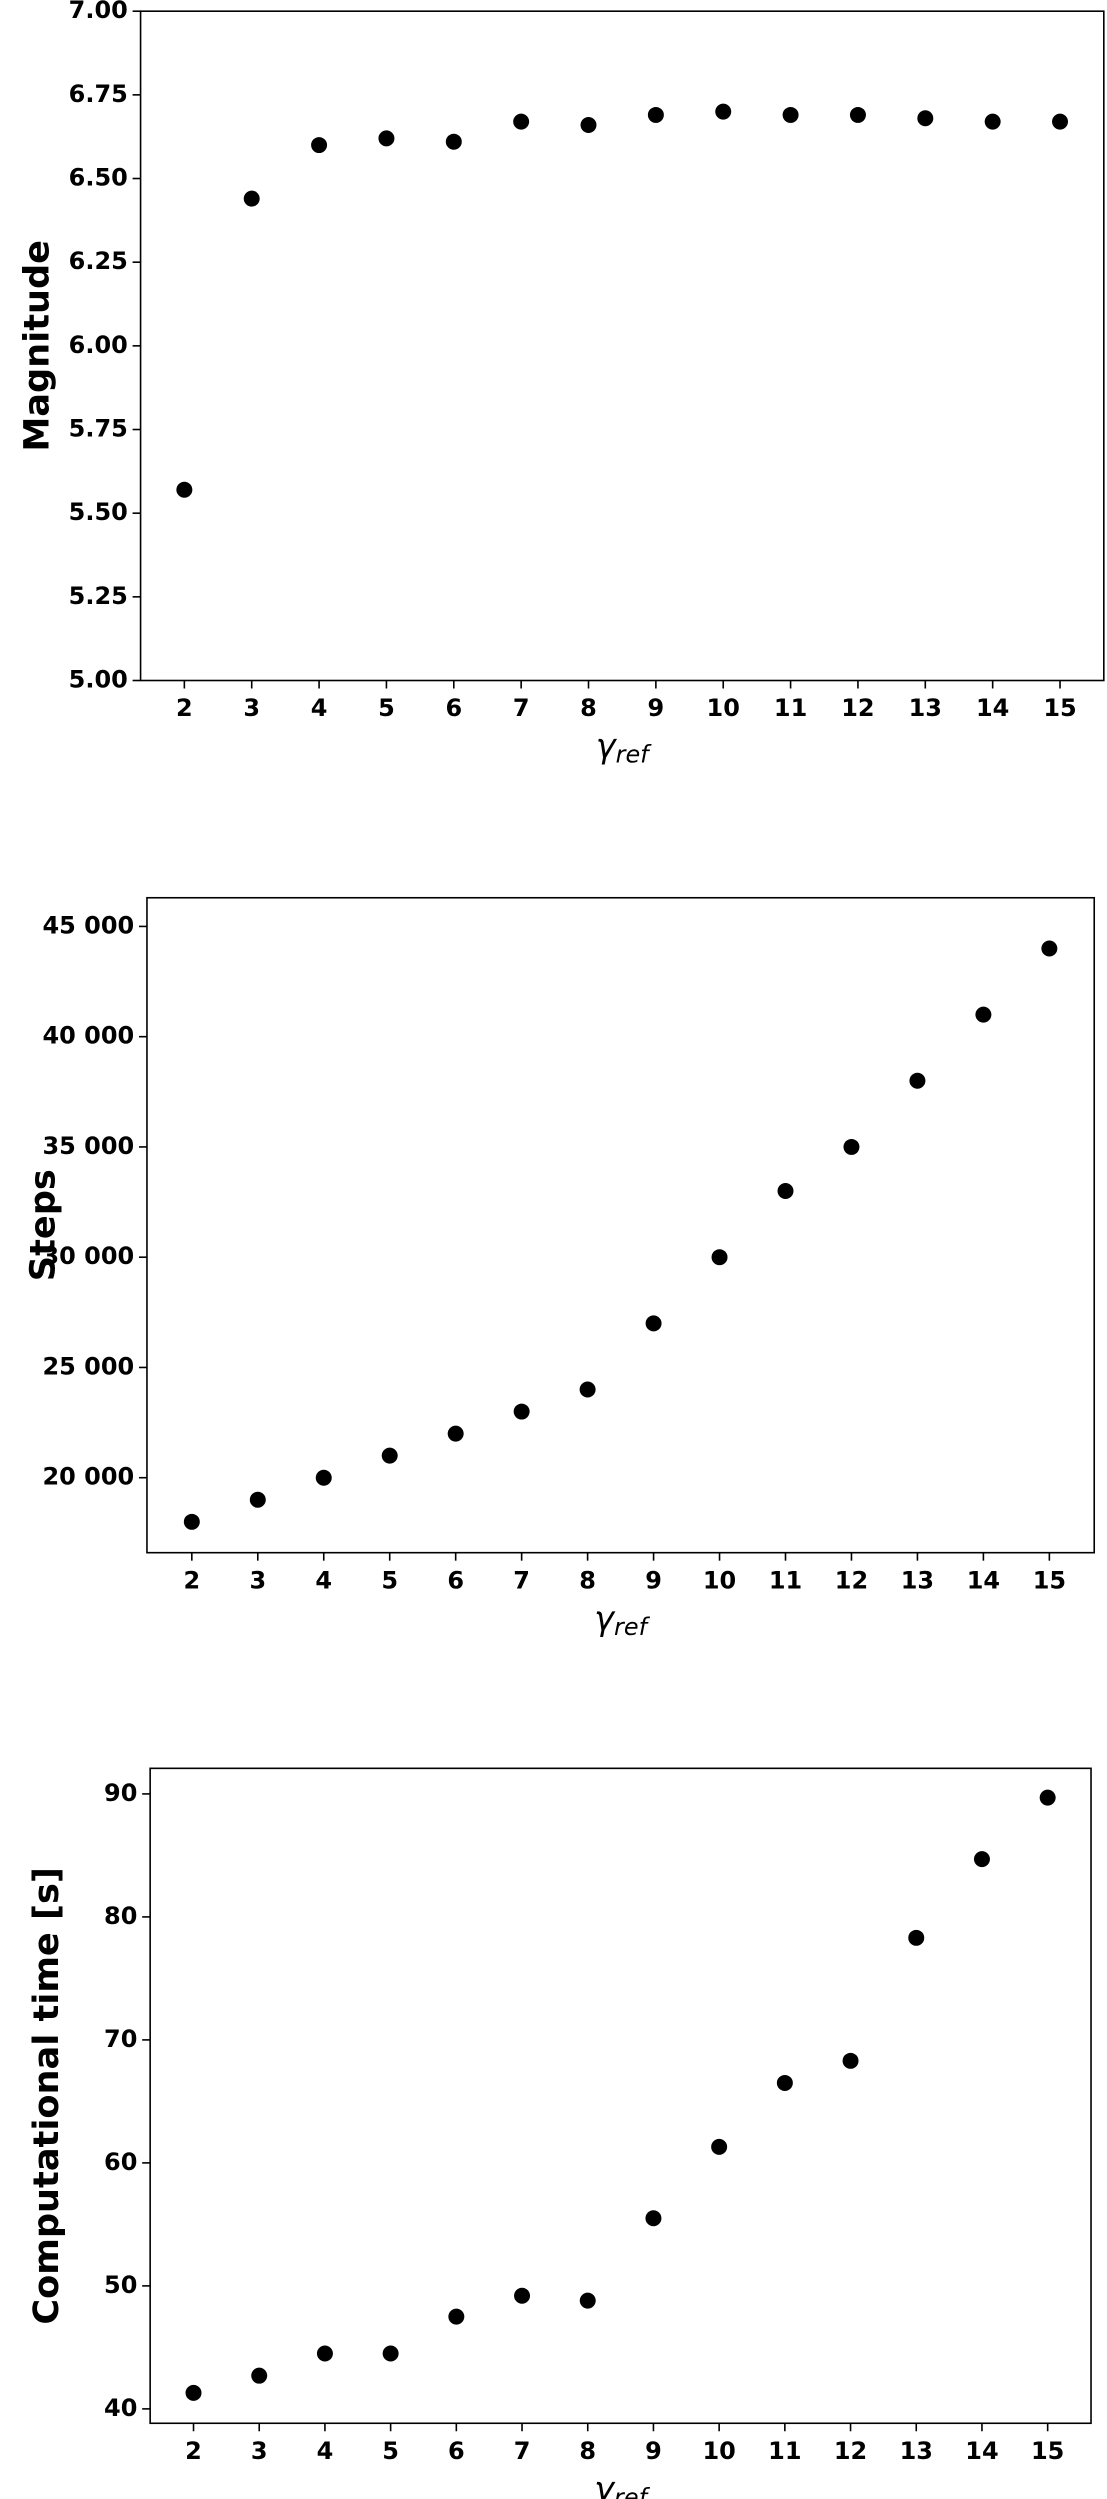  What do you see at coordinates (98, 345) in the screenshot?
I see `y-tick-label: 6.00` at bounding box center [98, 345].